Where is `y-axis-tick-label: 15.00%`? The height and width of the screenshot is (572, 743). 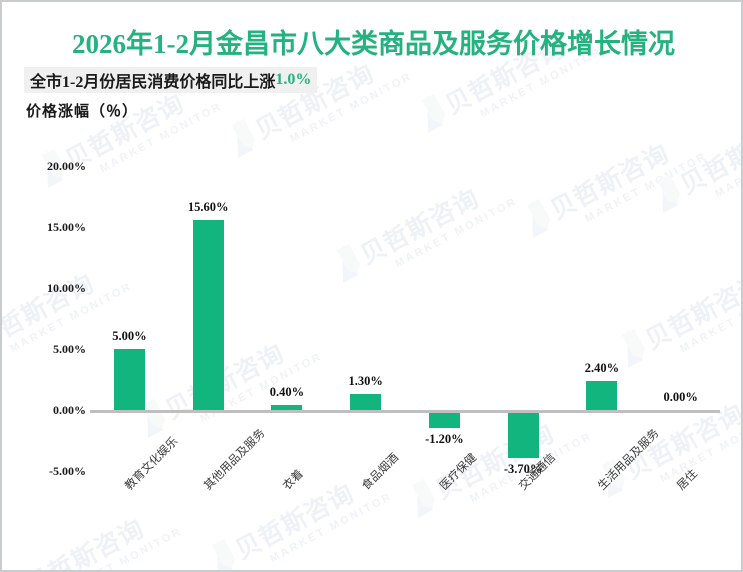 y-axis-tick-label: 15.00% is located at coordinates (66, 227).